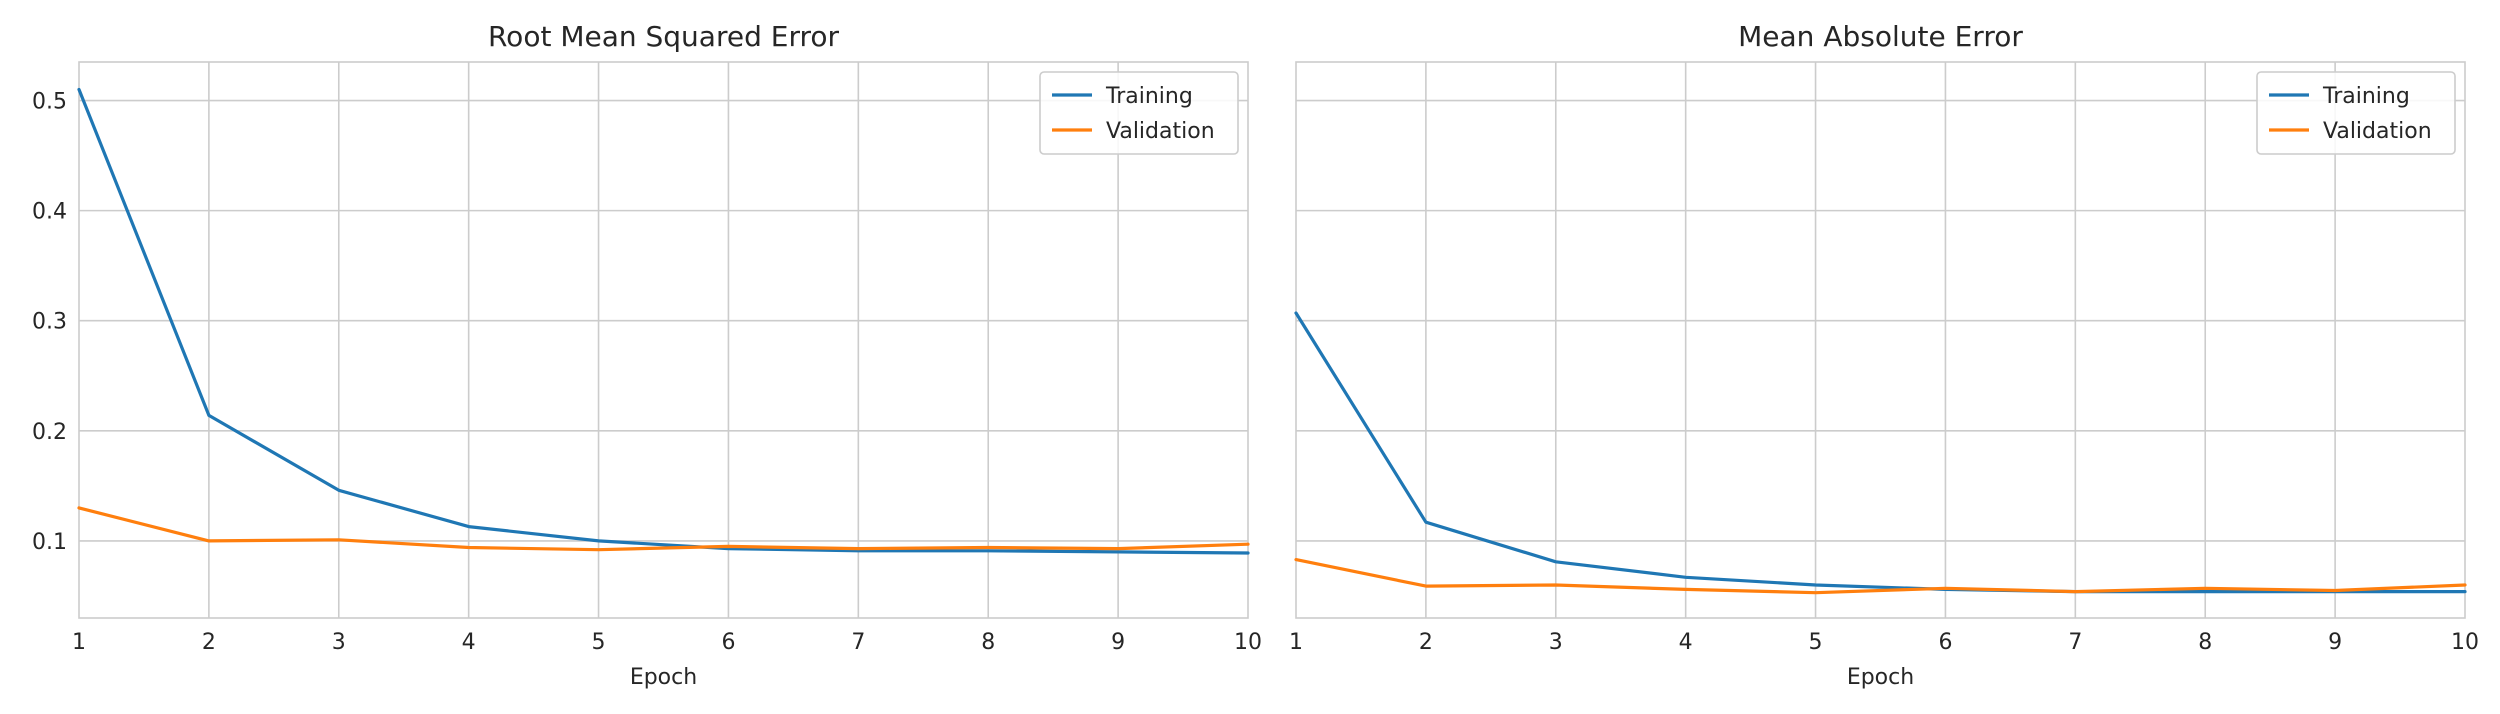 This screenshot has width=2500, height=714. What do you see at coordinates (49, 542) in the screenshot?
I see `y-tick-label: 0.1` at bounding box center [49, 542].